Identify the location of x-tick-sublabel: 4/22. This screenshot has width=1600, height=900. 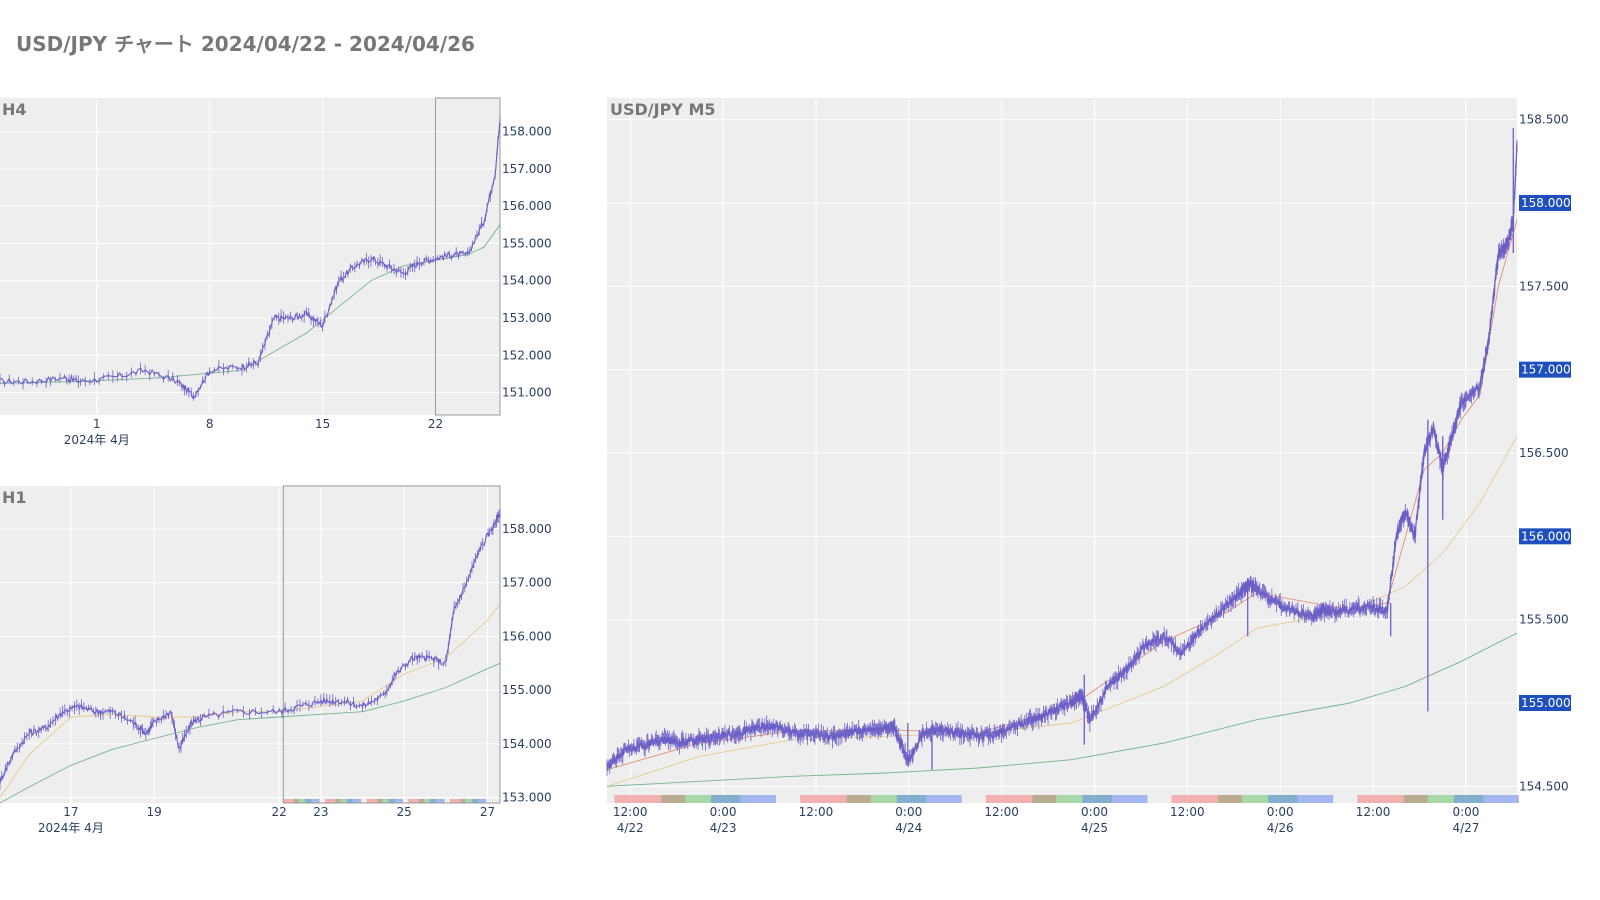
(630, 828).